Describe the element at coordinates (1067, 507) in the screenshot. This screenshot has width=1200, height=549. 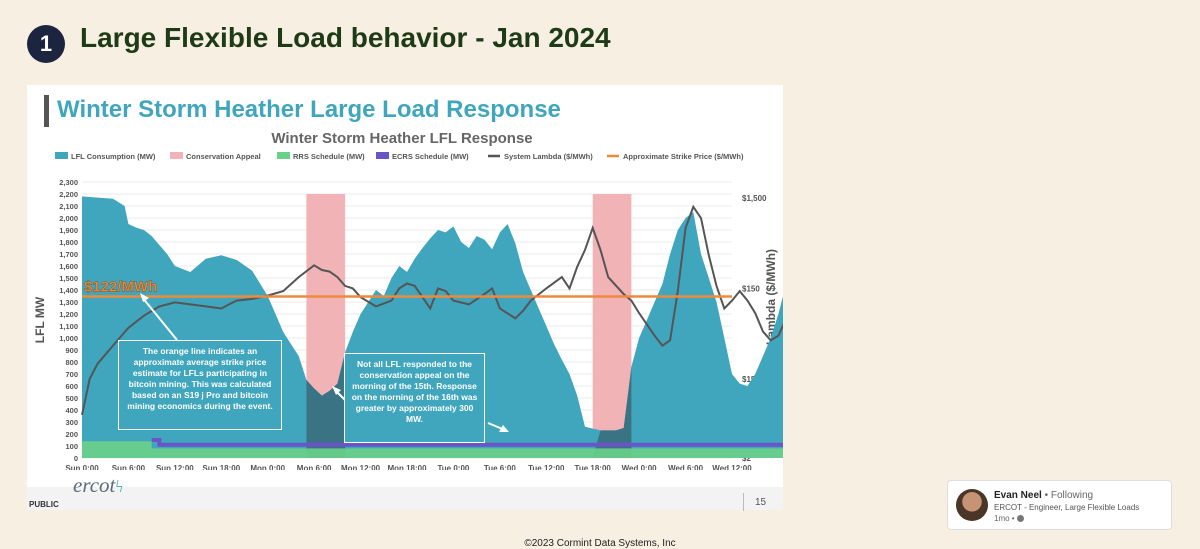
I see `profile-role: ERCOT - Engineer, Large Flexible Loads` at that location.